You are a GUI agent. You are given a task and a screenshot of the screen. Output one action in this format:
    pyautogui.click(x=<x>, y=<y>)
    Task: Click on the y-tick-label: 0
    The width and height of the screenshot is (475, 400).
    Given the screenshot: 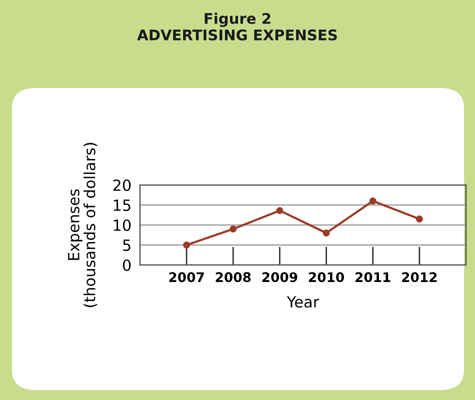 What is the action you would take?
    pyautogui.click(x=126, y=265)
    